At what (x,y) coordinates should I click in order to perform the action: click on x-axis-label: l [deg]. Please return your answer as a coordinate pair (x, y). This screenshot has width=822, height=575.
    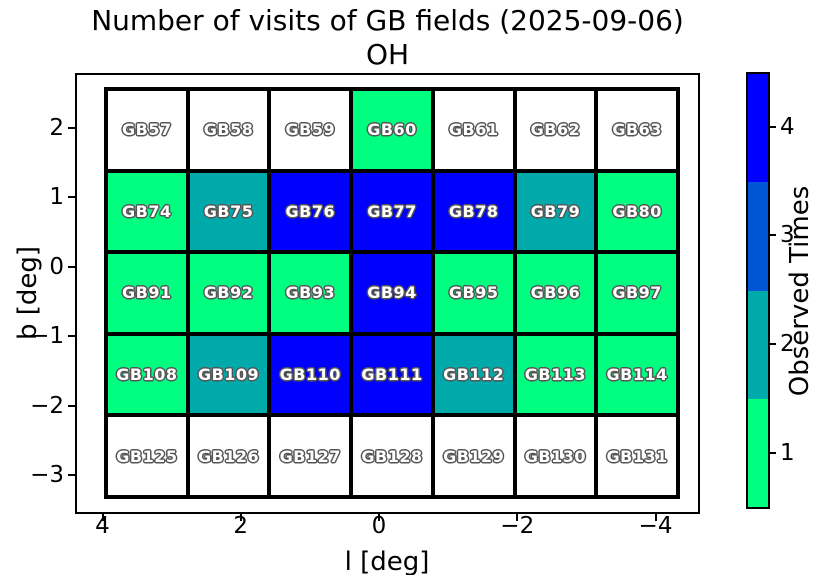
    Looking at the image, I should click on (387, 561).